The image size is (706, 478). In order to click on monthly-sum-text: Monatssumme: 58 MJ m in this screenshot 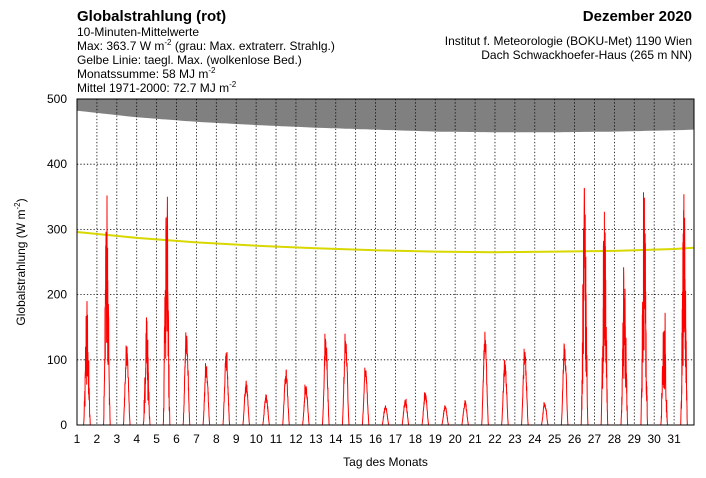, I will do `click(143, 74)`.